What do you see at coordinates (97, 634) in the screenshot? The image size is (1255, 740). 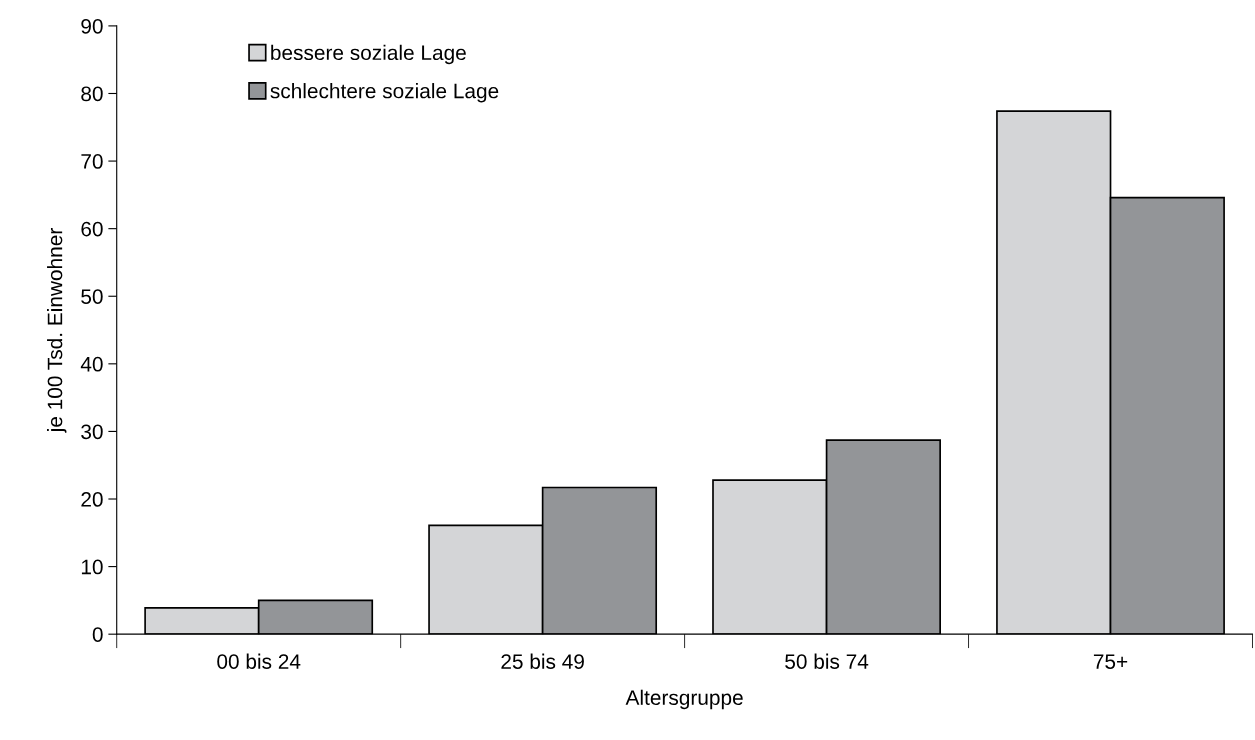 I see `y-tick-label: 0` at bounding box center [97, 634].